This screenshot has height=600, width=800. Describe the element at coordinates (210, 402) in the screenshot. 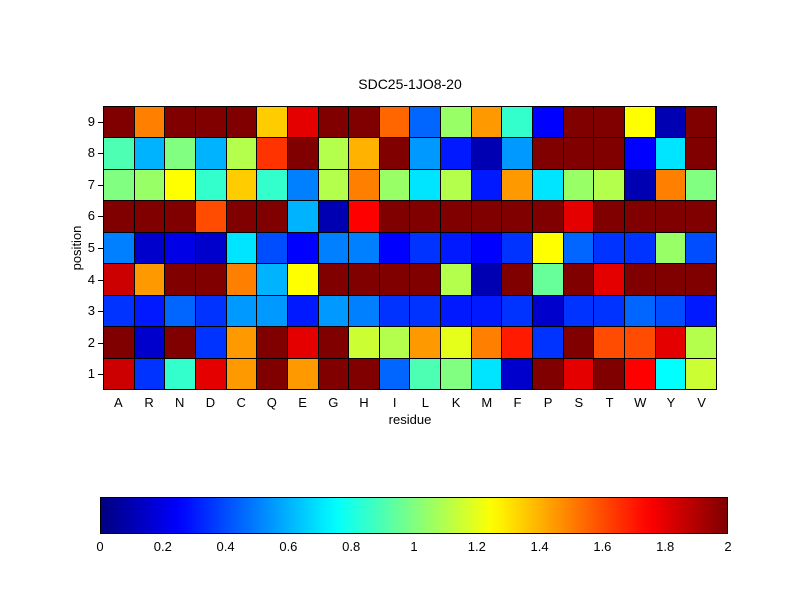

I see `x-tick-label: D` at that location.